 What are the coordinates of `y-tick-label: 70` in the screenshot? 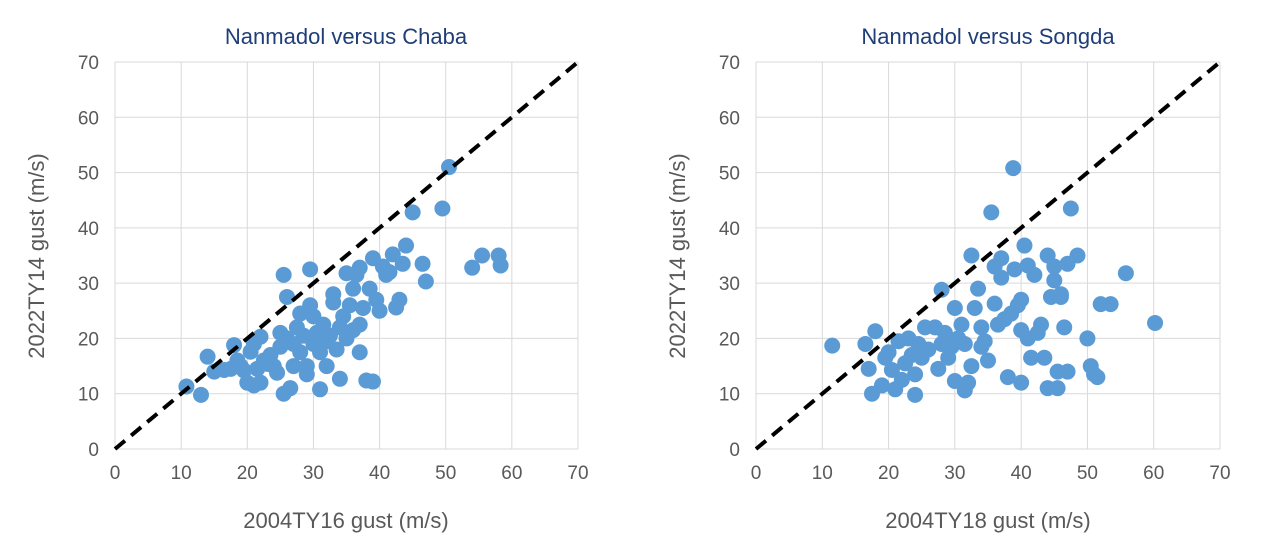 It's located at (88, 63).